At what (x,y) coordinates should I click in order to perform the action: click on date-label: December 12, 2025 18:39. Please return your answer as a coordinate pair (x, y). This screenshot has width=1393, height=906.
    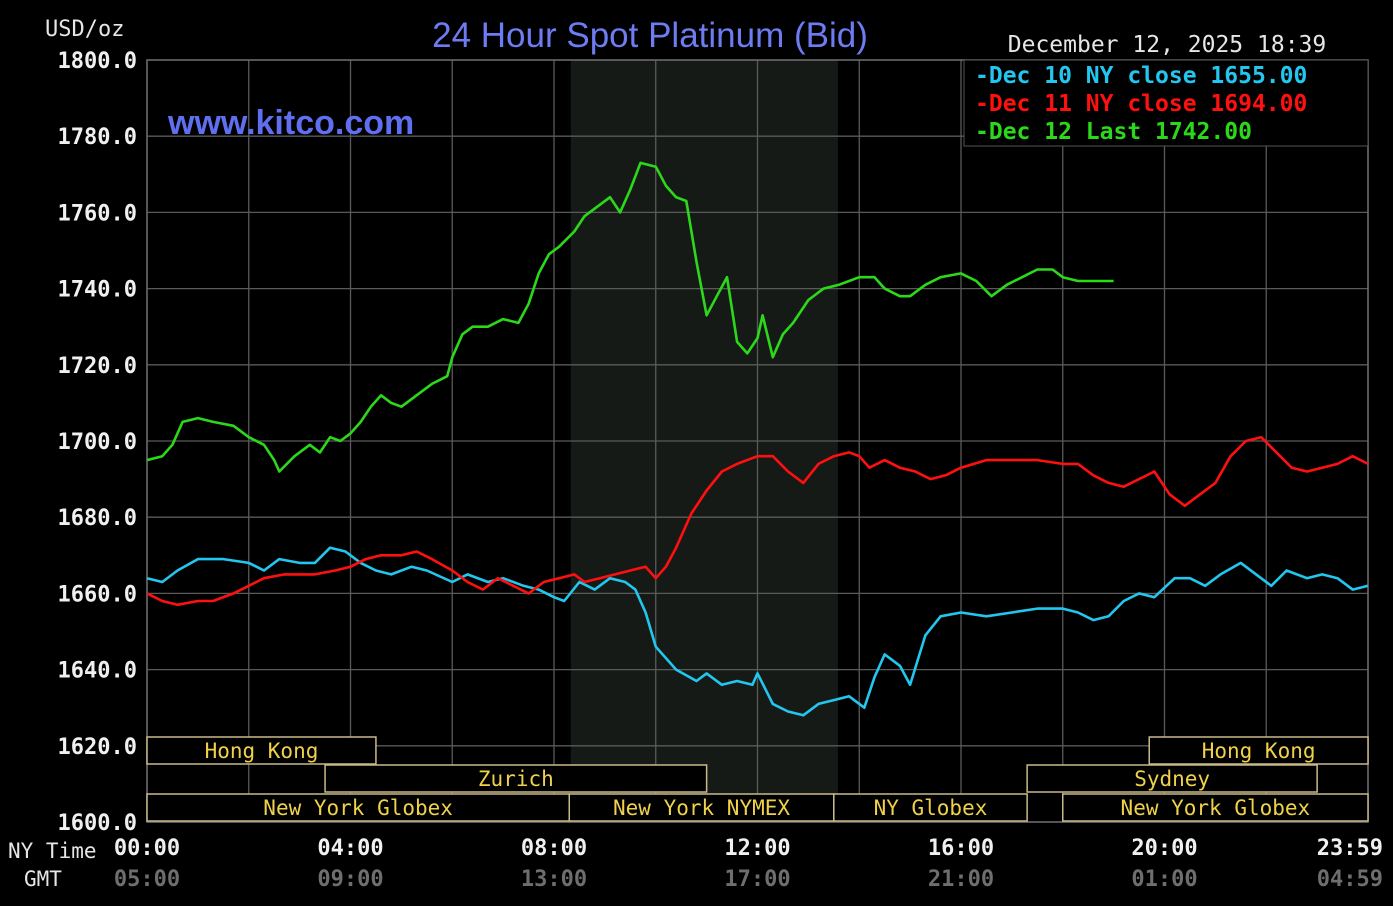
    Looking at the image, I should click on (1167, 45).